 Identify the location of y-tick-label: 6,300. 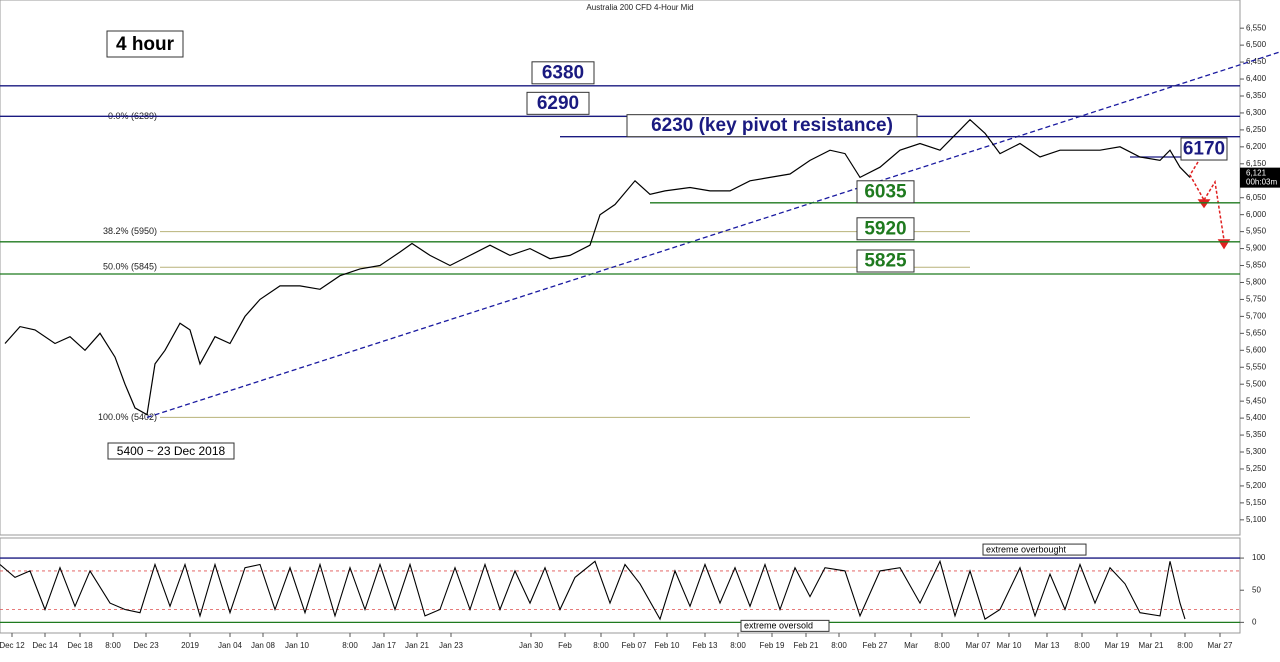
(1256, 112).